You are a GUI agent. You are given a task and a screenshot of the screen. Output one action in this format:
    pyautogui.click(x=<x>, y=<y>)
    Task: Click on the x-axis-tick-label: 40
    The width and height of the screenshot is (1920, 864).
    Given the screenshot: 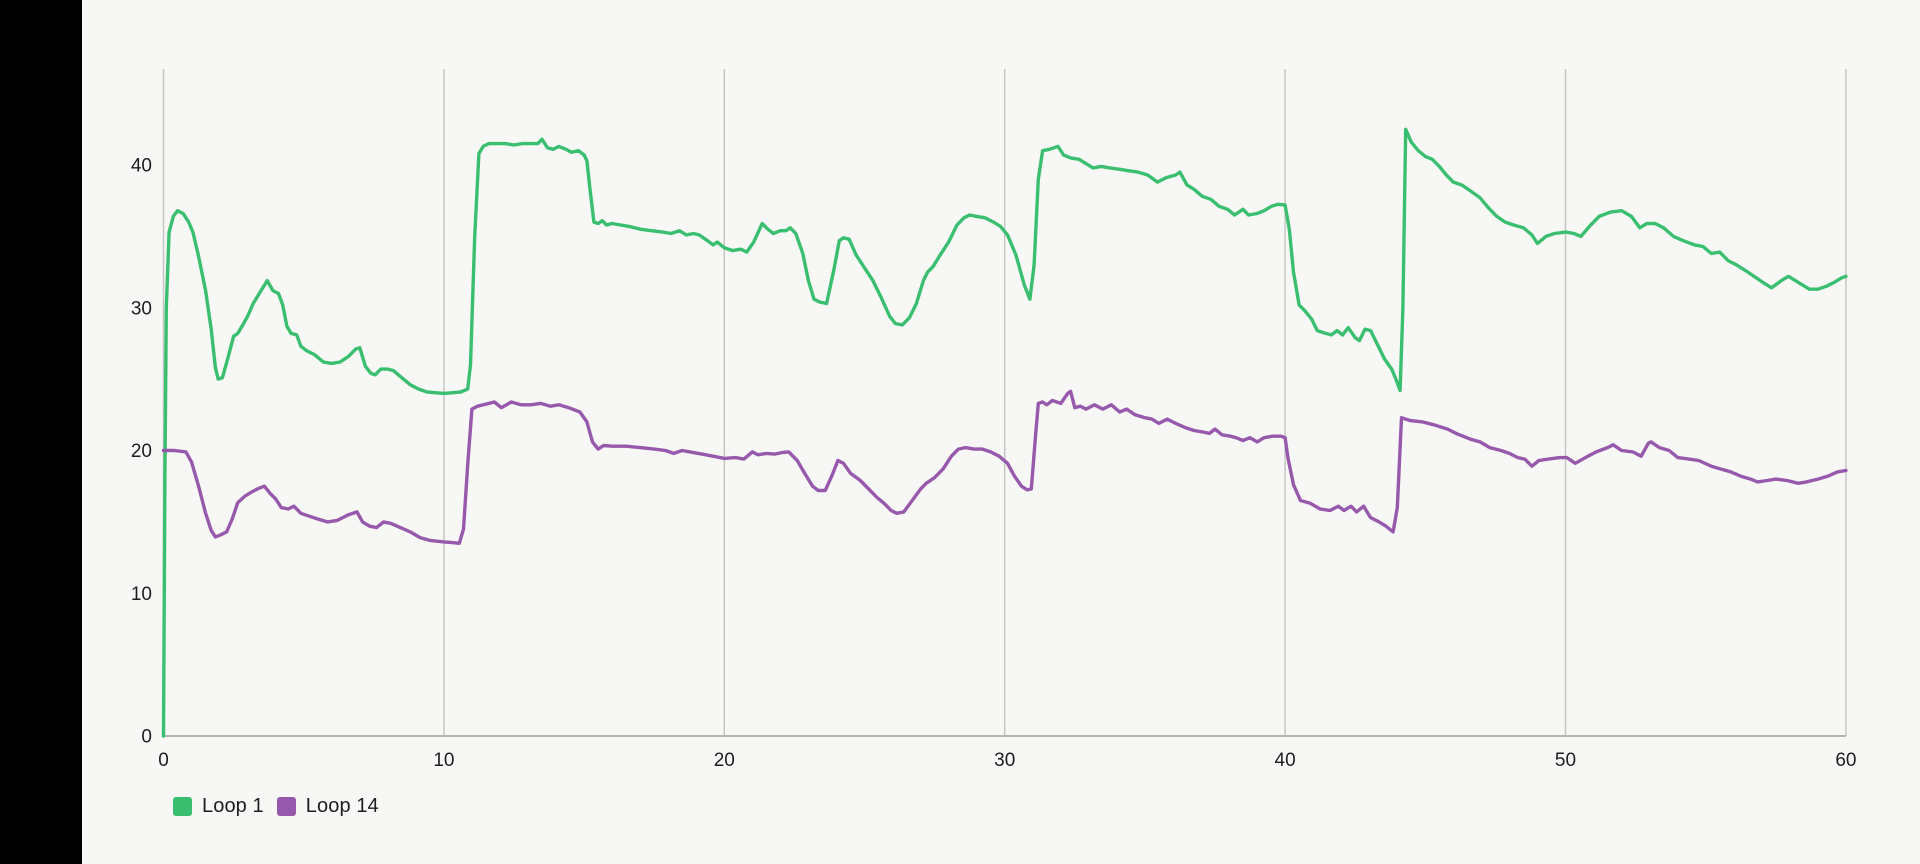 What is the action you would take?
    pyautogui.click(x=1285, y=760)
    